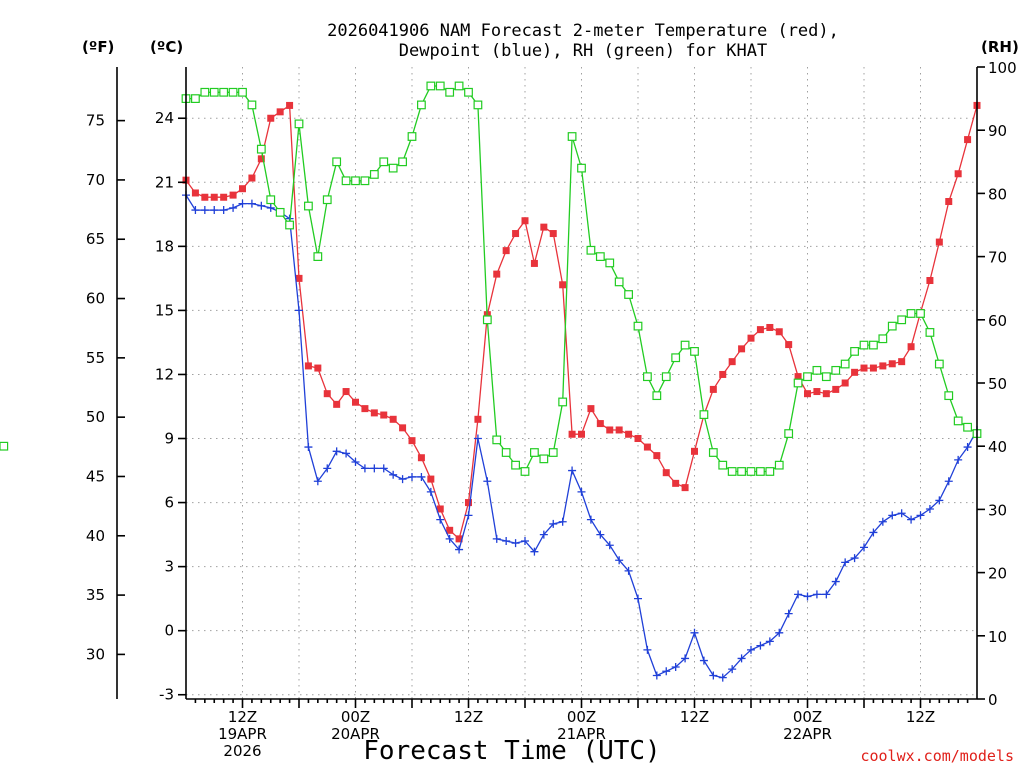 The width and height of the screenshot is (1024, 768). What do you see at coordinates (355, 734) in the screenshot?
I see `x-tick-label: 20APR` at bounding box center [355, 734].